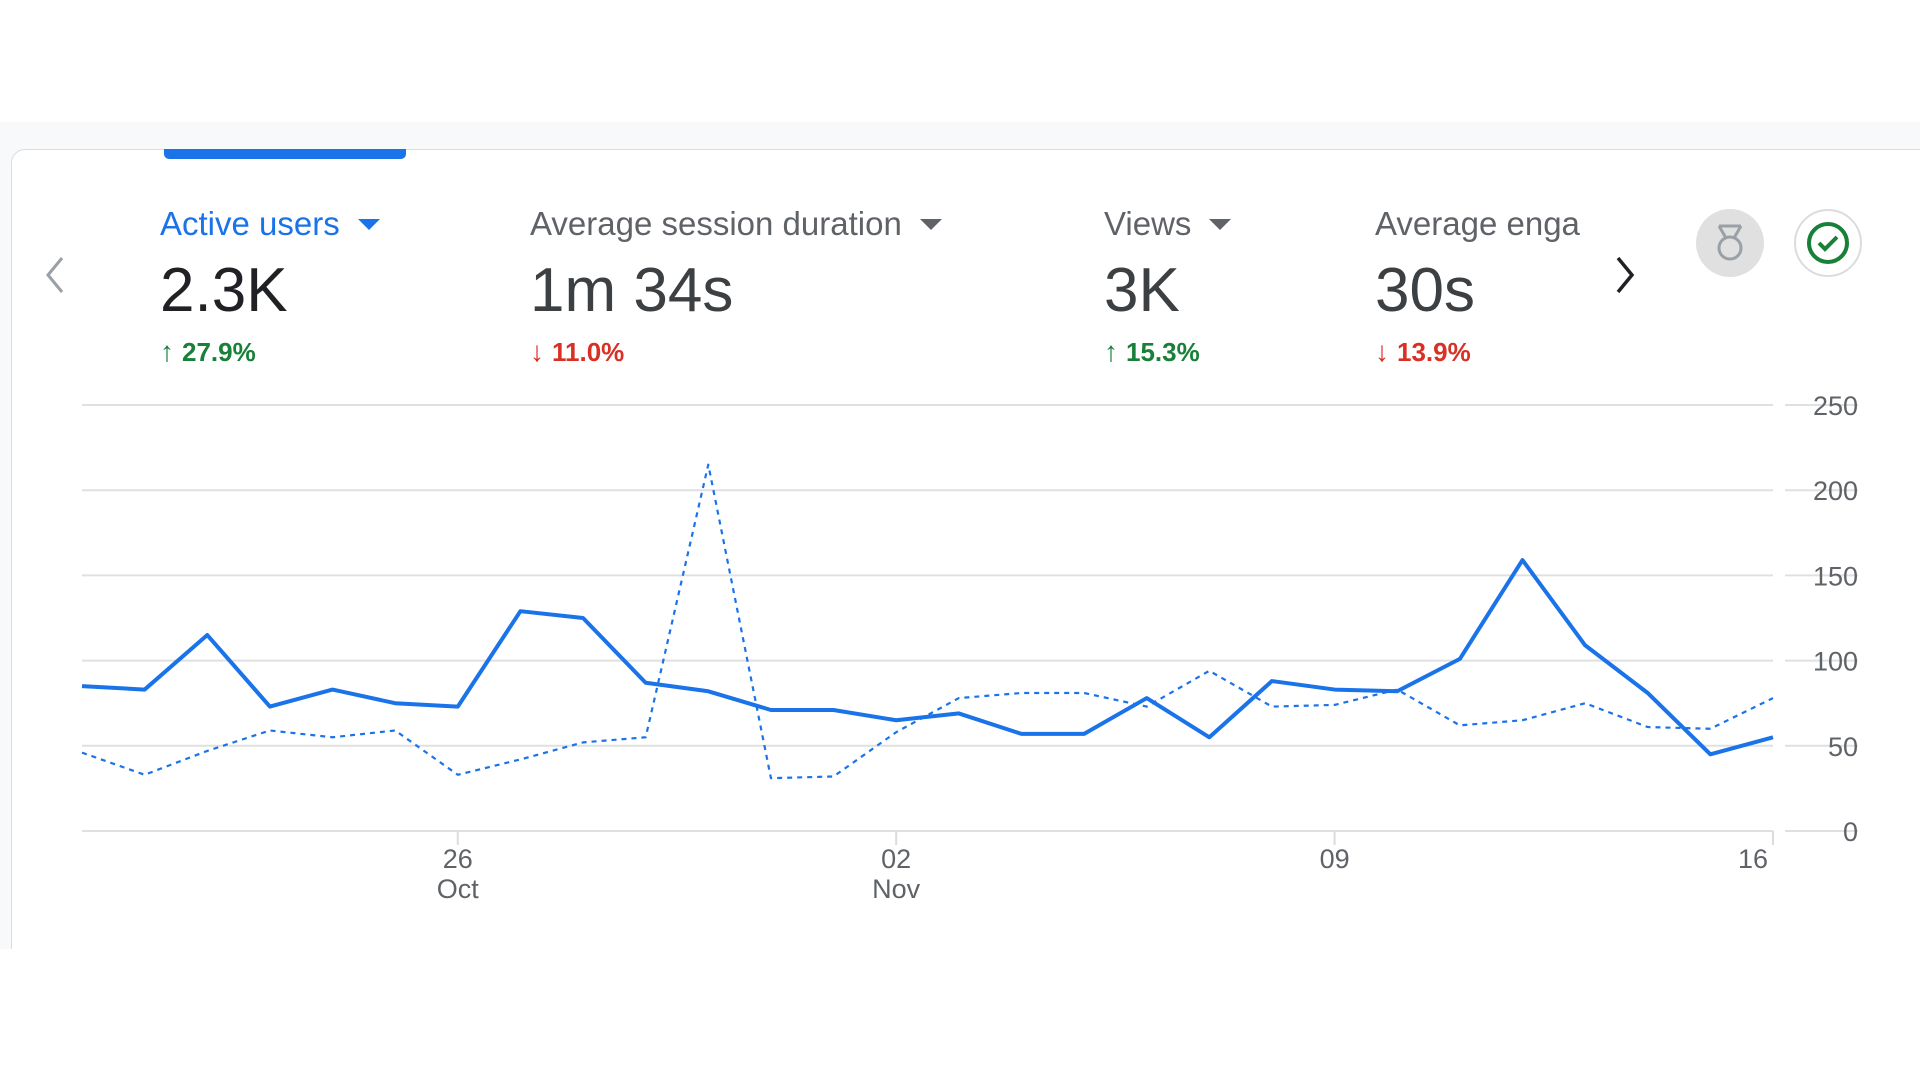  What do you see at coordinates (1425, 290) in the screenshot?
I see `metric-value: 30s` at bounding box center [1425, 290].